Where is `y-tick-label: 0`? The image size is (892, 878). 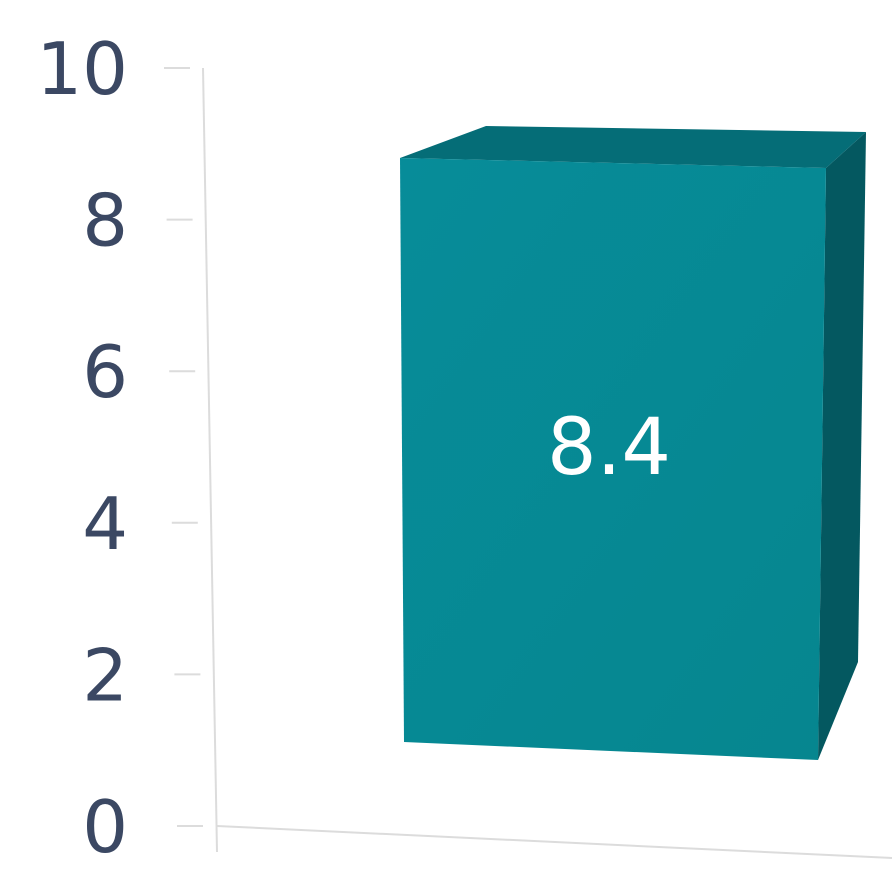
y-tick-label: 0 is located at coordinates (105, 827).